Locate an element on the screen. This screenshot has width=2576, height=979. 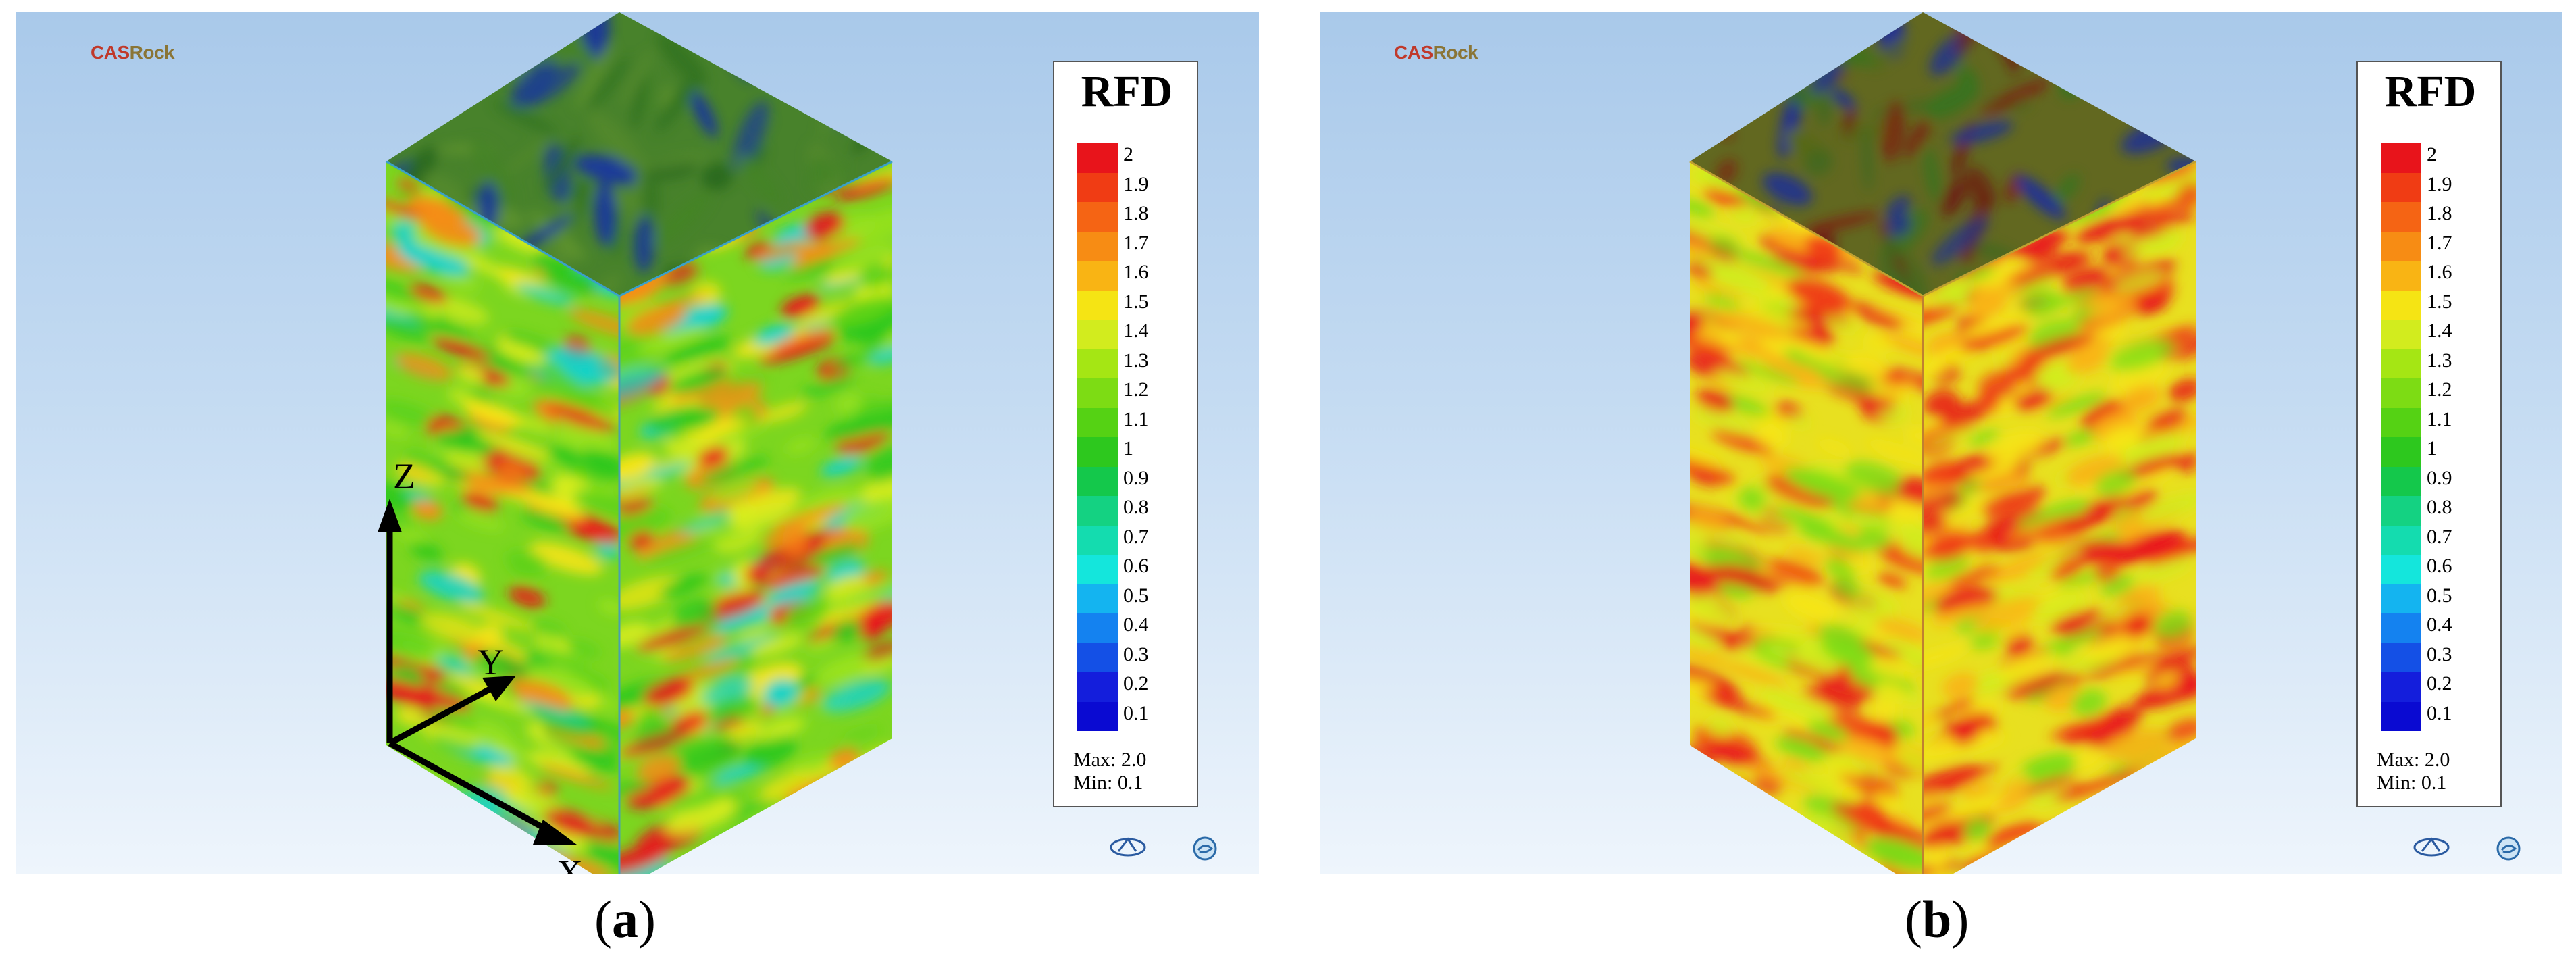
legend-tick-label: 0.6 is located at coordinates (1136, 566).